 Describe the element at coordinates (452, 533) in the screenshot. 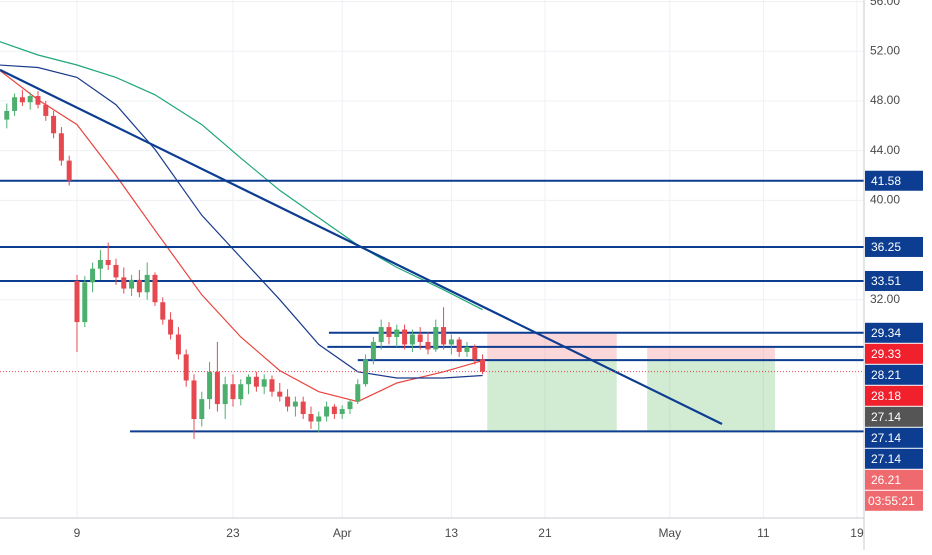

I see `x-tick-label: 13` at that location.